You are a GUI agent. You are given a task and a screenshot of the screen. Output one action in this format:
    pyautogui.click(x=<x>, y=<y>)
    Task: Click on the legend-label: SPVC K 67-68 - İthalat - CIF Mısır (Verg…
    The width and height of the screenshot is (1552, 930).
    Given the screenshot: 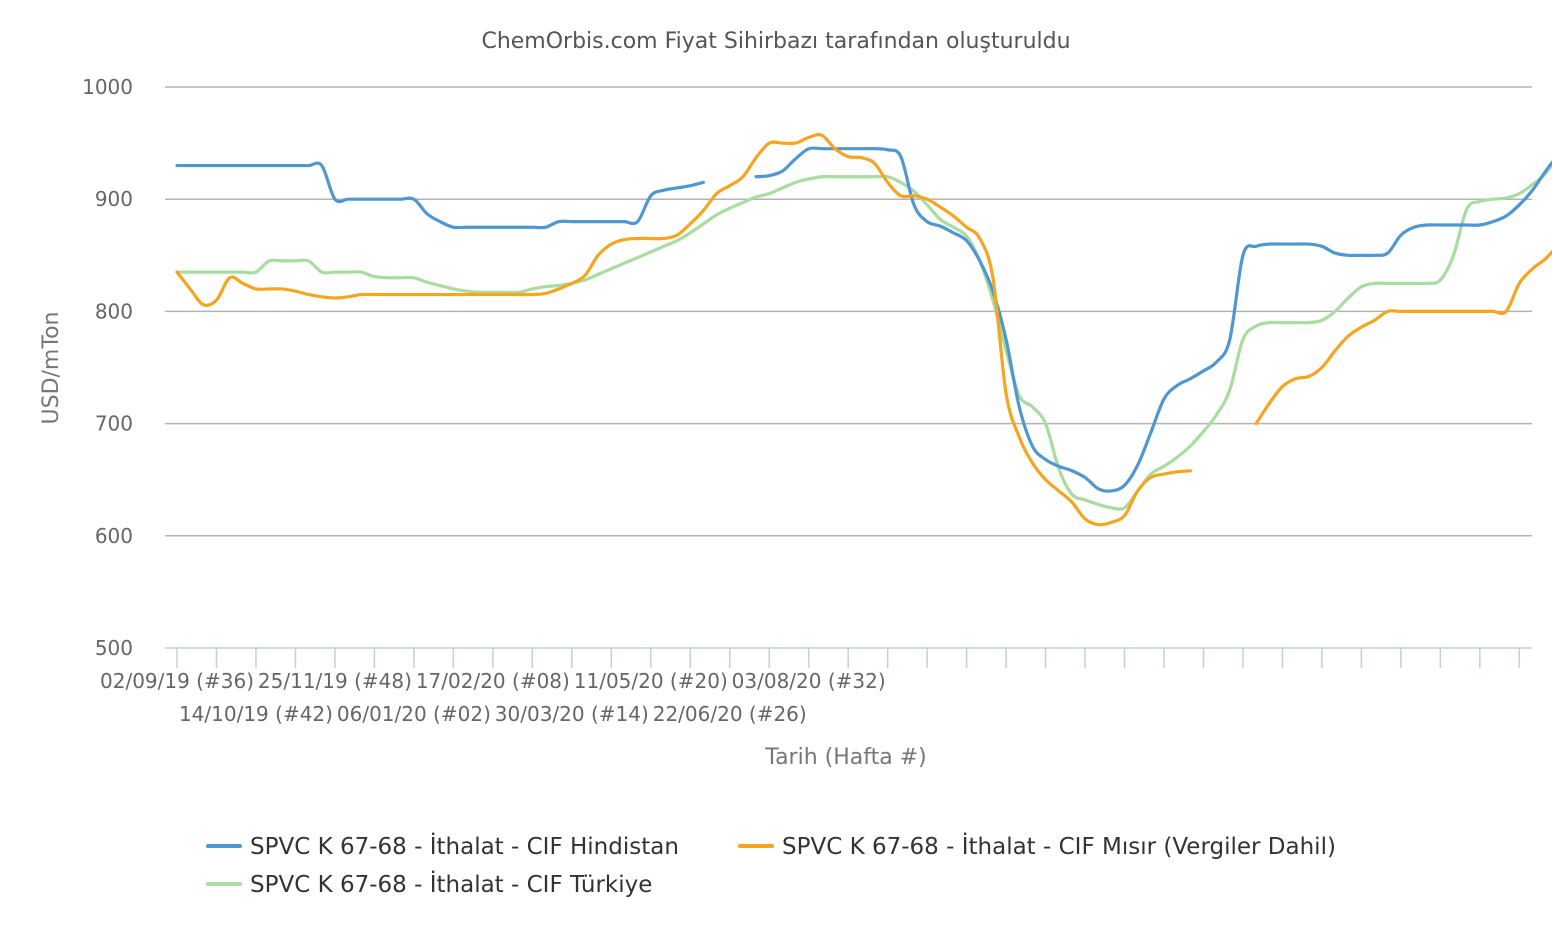 What is the action you would take?
    pyautogui.click(x=1059, y=846)
    